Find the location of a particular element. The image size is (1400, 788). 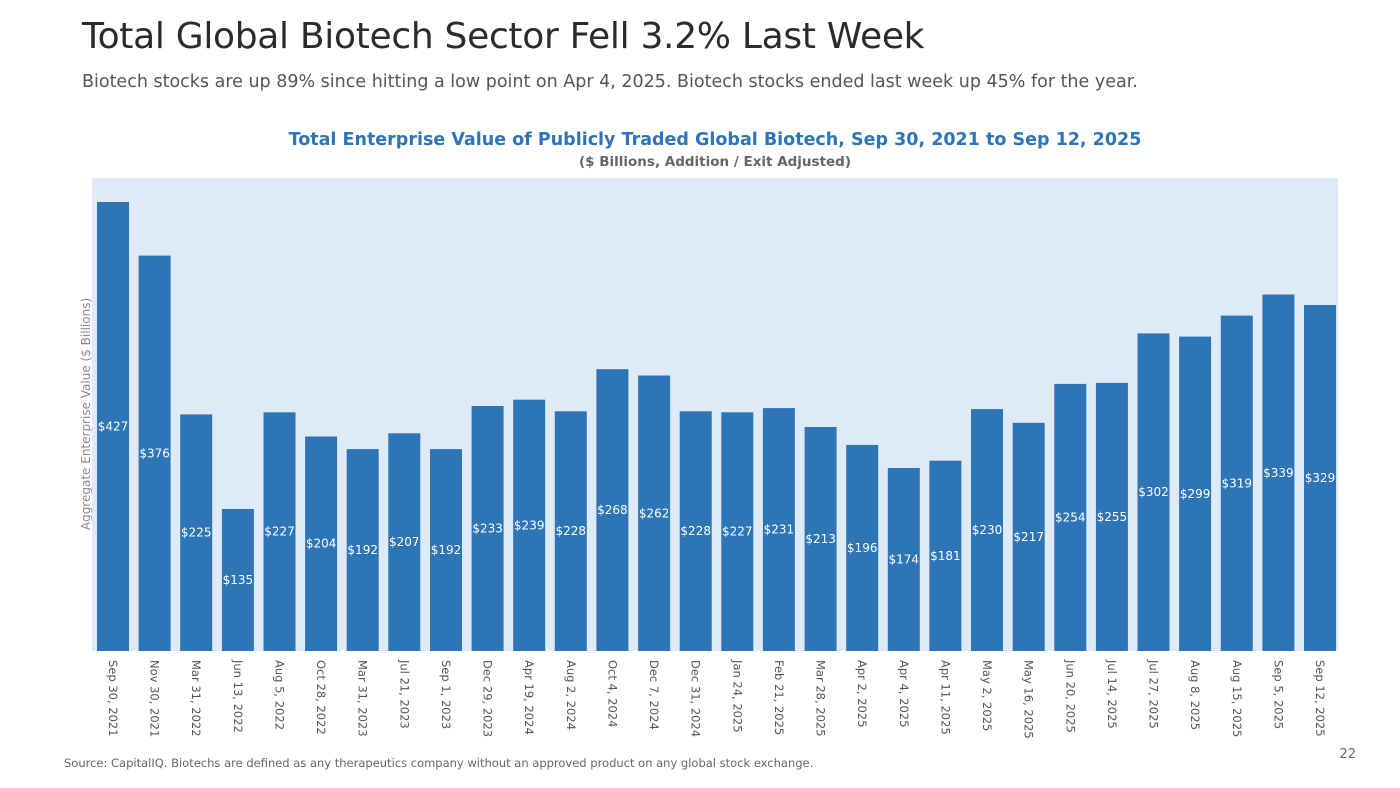

x-tick-label-28: Aug 15, 2025 is located at coordinates (1237, 698).